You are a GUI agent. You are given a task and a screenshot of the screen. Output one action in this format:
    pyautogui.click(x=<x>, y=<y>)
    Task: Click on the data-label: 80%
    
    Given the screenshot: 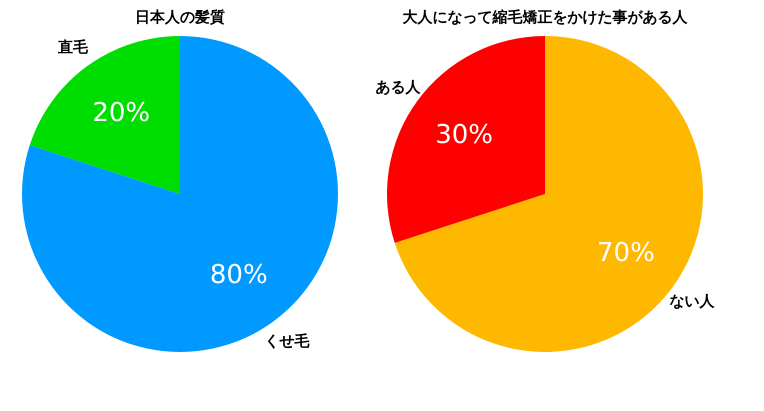 What is the action you would take?
    pyautogui.click(x=239, y=275)
    